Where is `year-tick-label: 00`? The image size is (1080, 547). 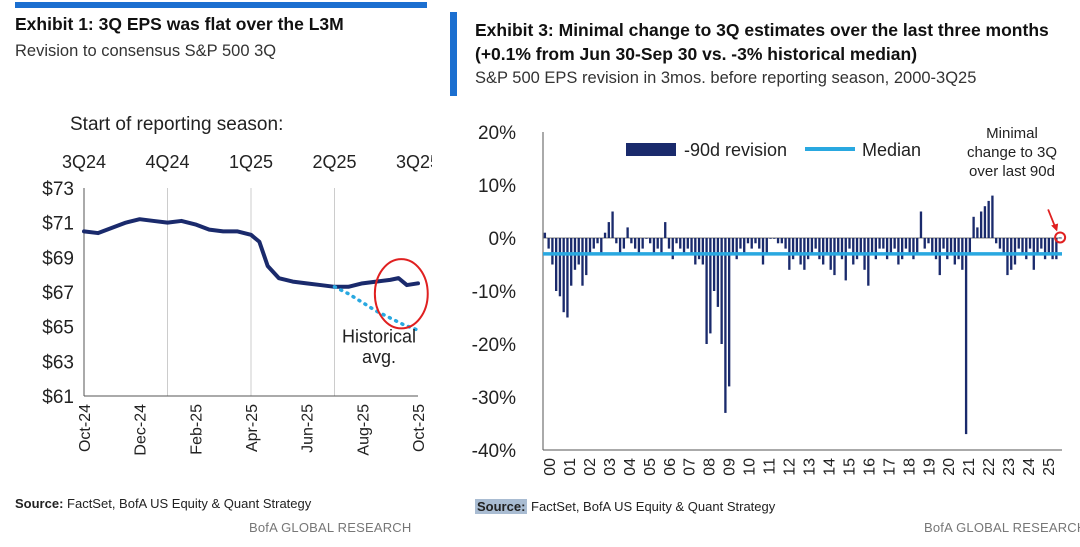 year-tick-label: 00 is located at coordinates (550, 467).